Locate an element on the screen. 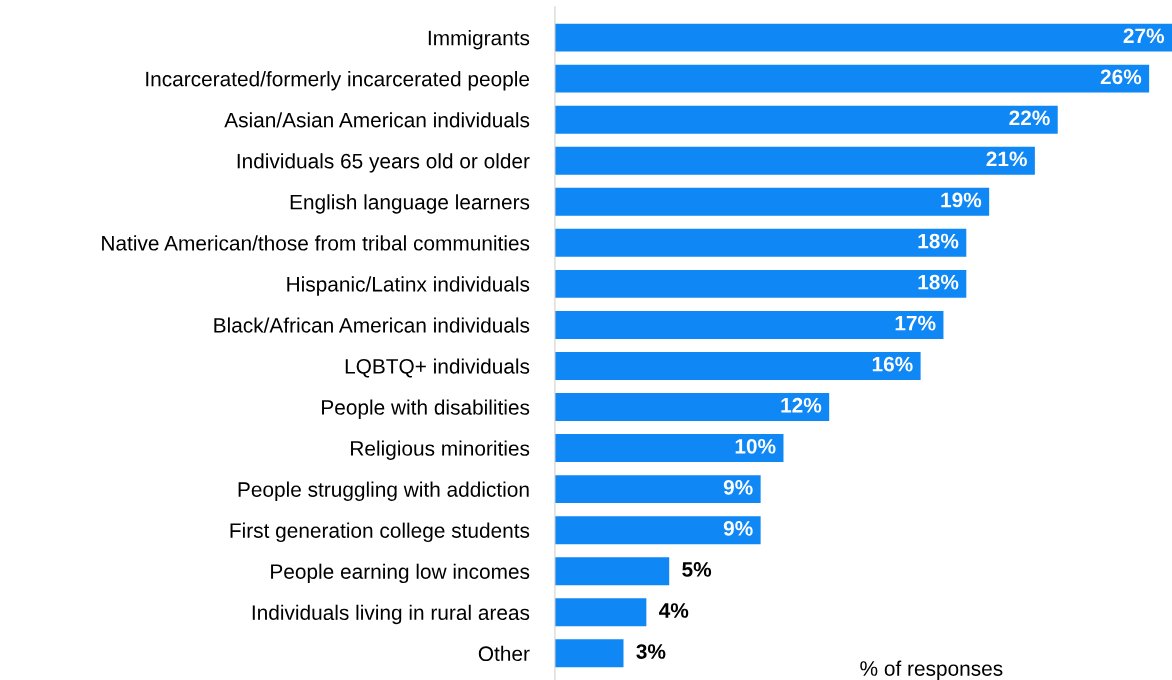  data-label: 27% is located at coordinates (1144, 36).